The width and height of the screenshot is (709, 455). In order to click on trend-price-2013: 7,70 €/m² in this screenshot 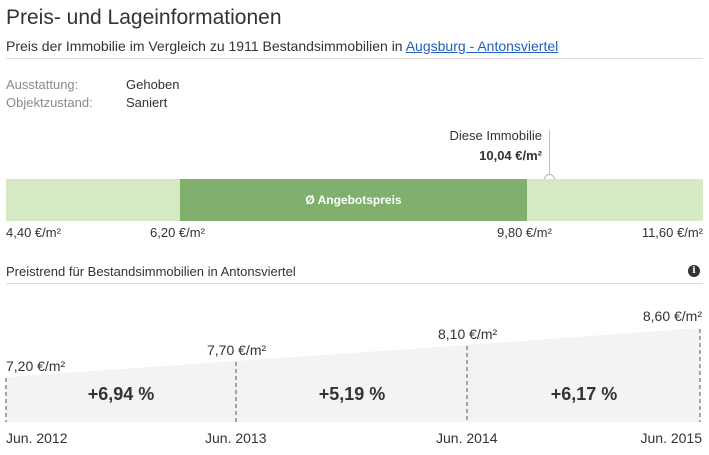, I will do `click(237, 350)`.